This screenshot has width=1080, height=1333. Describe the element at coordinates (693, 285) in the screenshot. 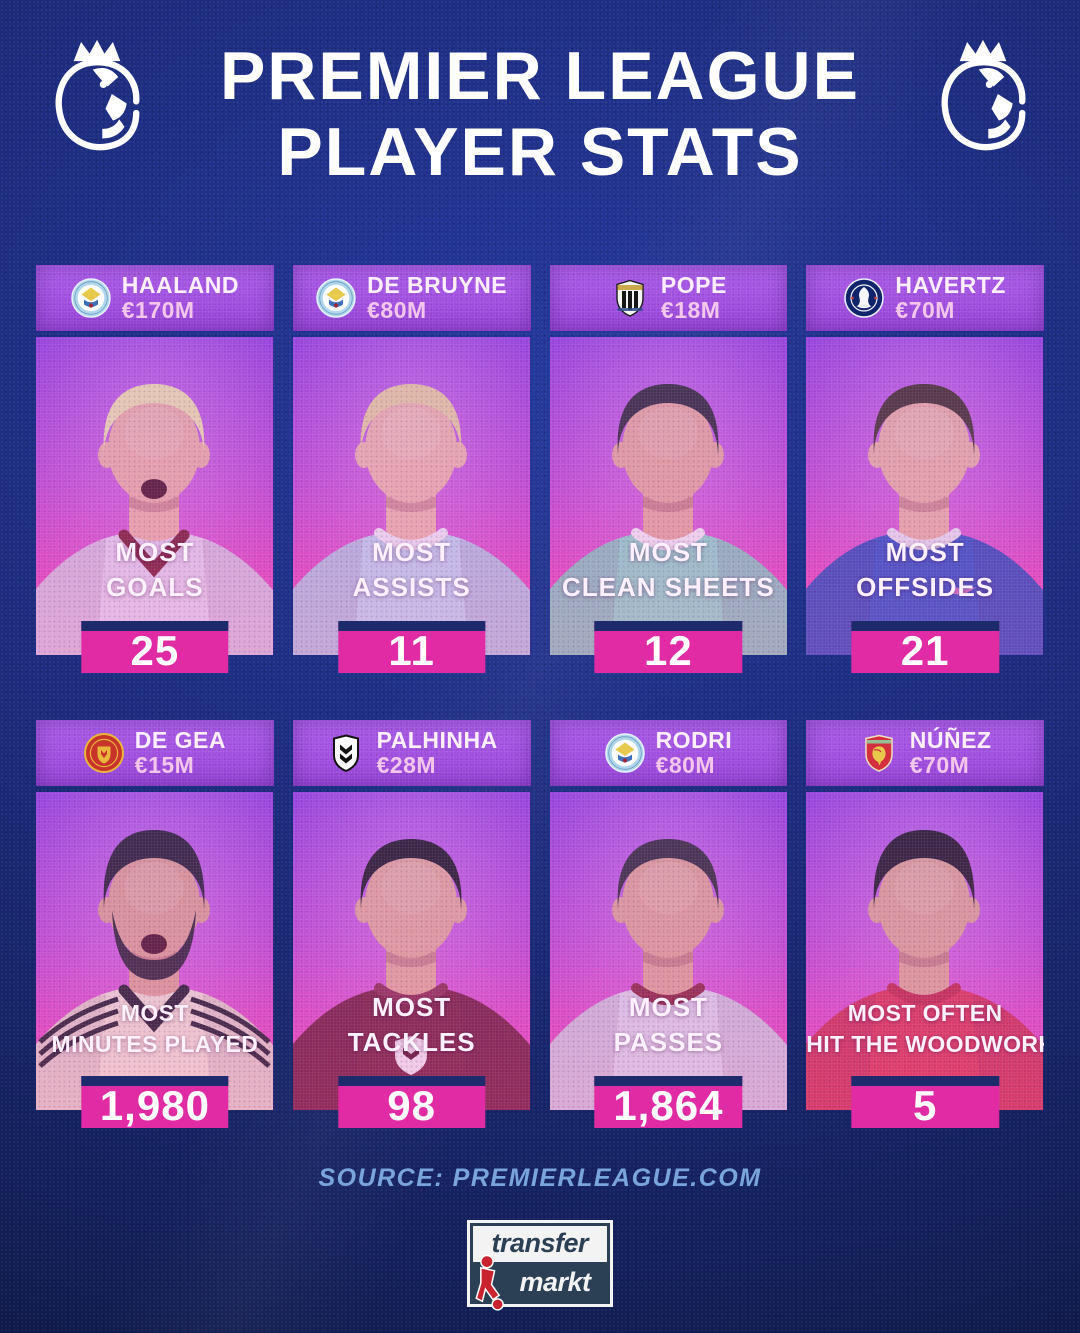

I see `player-name: POPE` at that location.